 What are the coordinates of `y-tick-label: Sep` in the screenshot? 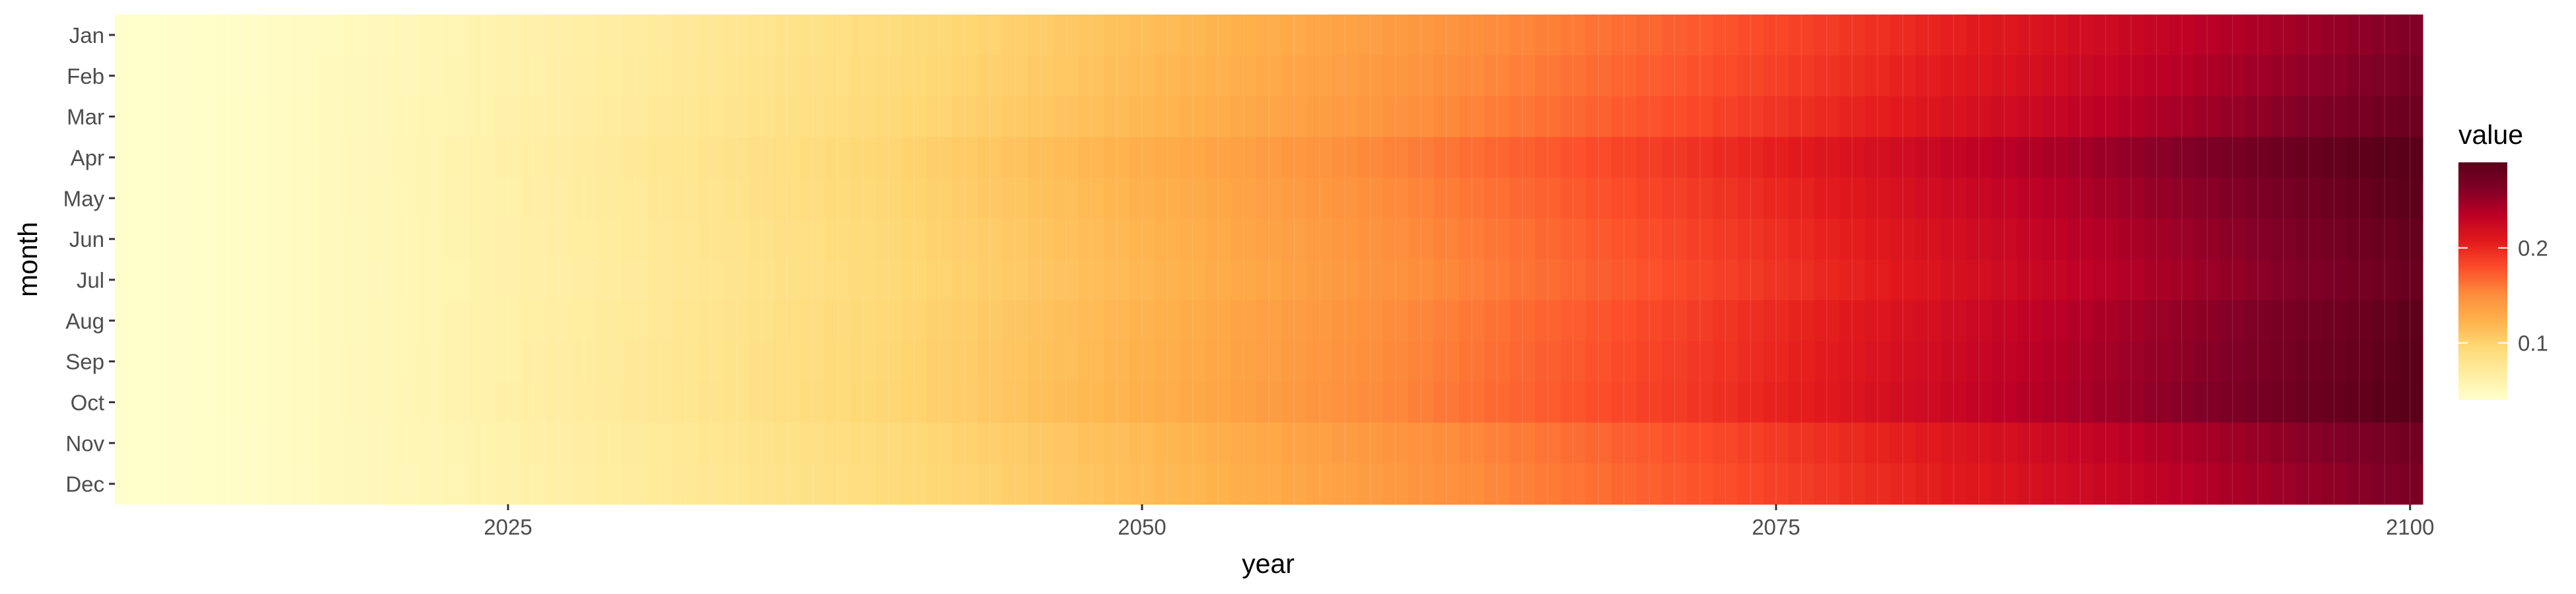 It's located at (85, 362).